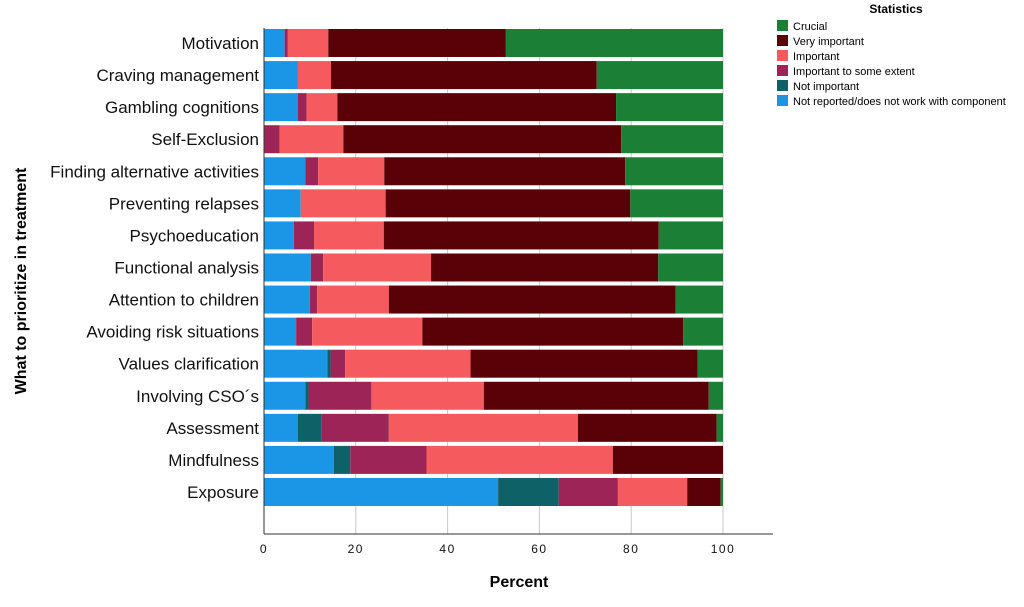 The image size is (1024, 607). Describe the element at coordinates (182, 107) in the screenshot. I see `y-tick-label: Gambling cognitions` at that location.